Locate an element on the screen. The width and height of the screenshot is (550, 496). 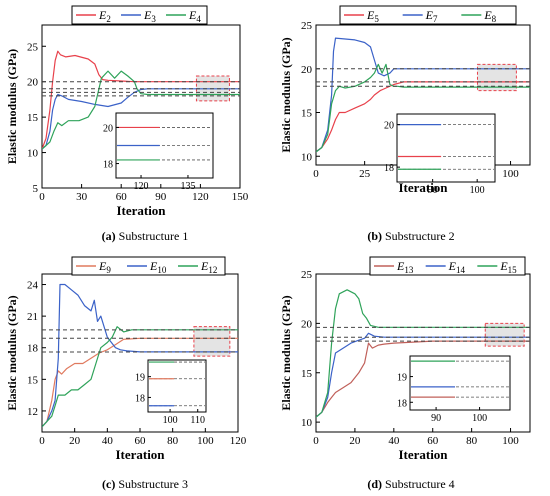
legend-subscript: 9 is located at coordinates (108, 270).